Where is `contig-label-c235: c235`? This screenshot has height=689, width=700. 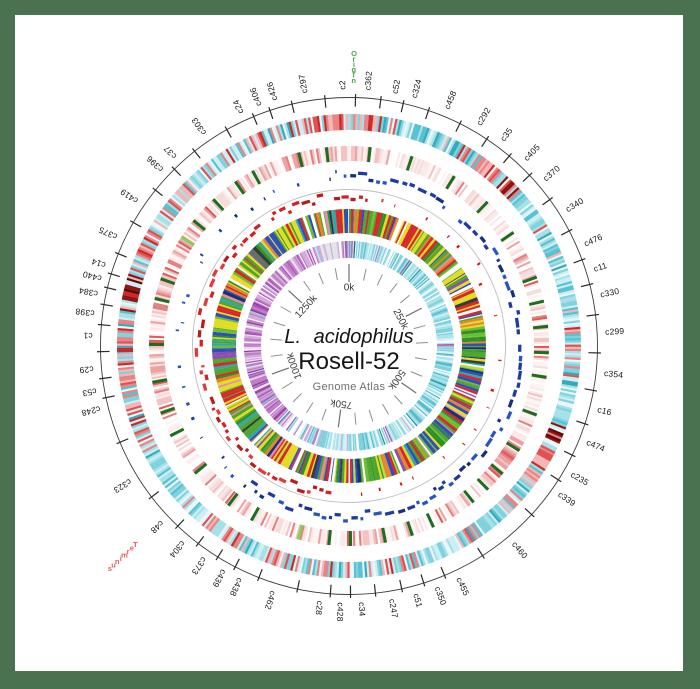
contig-label-c235: c235 is located at coordinates (580, 478).